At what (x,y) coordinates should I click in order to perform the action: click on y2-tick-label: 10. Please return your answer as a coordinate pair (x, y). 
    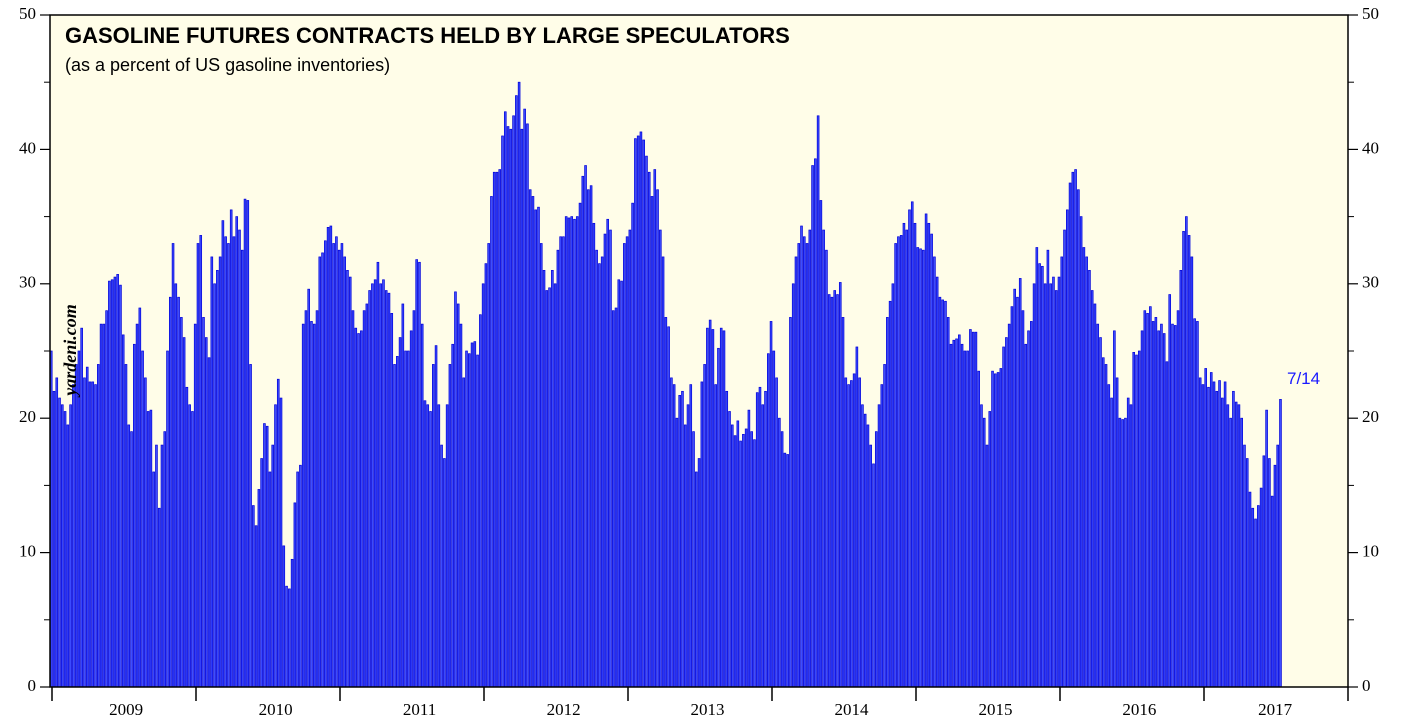
    Looking at the image, I should click on (1370, 551).